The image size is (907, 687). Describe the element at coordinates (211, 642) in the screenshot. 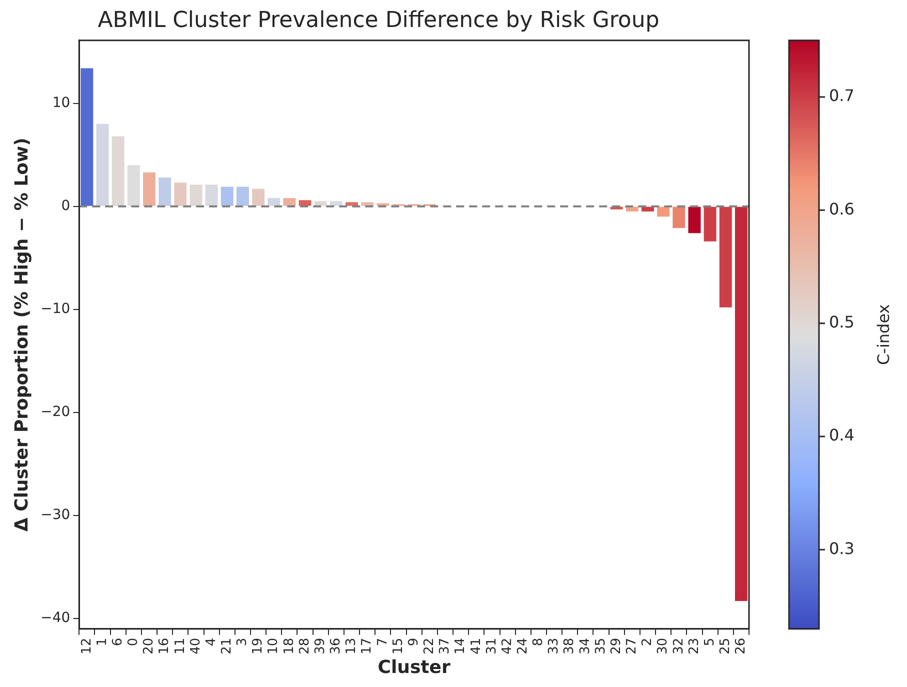

I see `x-tick-label: 4` at that location.